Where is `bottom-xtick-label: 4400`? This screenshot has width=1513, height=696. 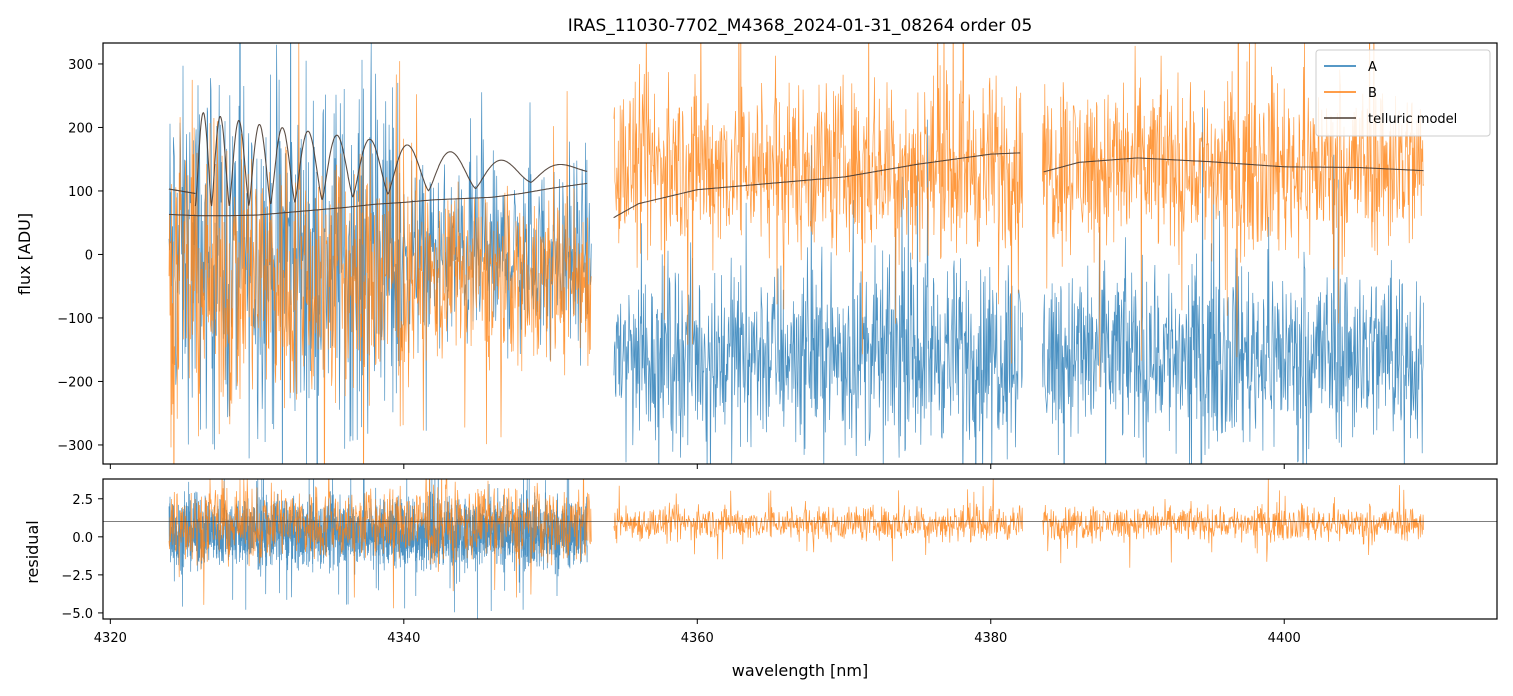
bottom-xtick-label: 4400 is located at coordinates (1284, 638).